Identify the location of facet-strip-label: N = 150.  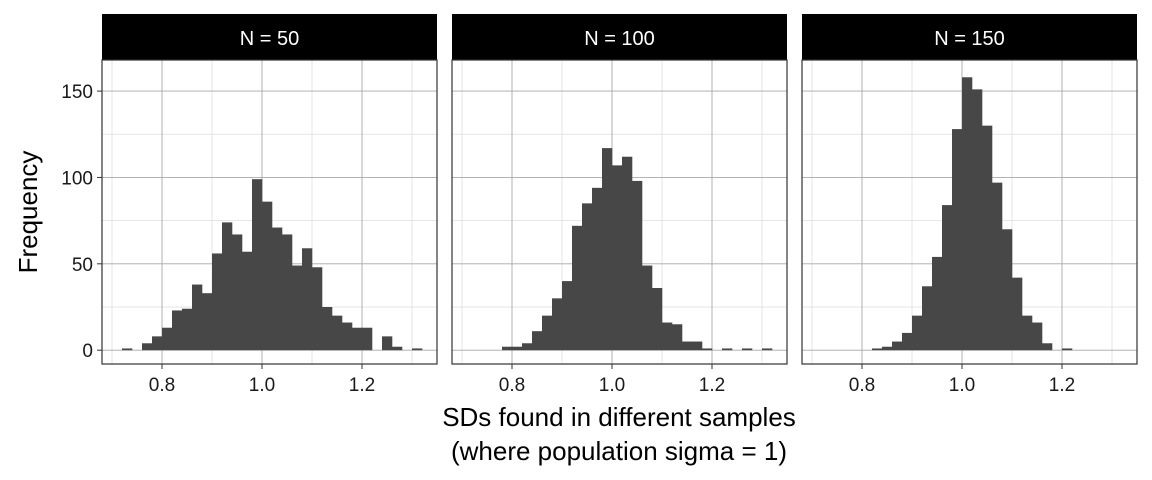
(969, 39).